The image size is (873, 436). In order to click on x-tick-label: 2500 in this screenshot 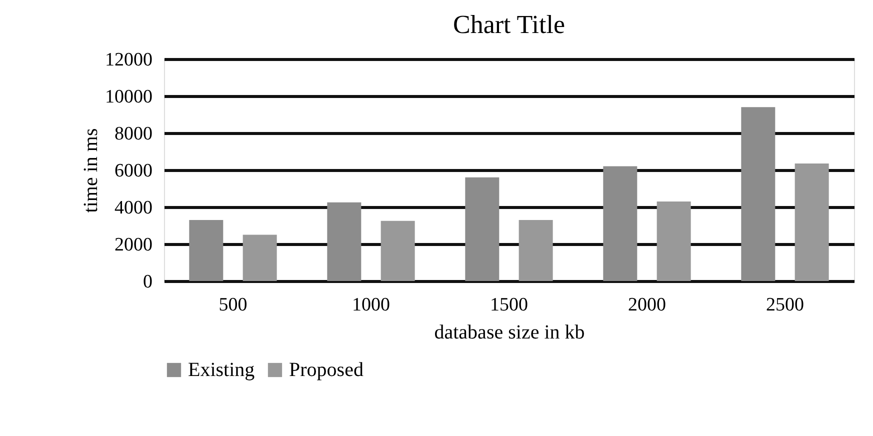, I will do `click(785, 305)`.